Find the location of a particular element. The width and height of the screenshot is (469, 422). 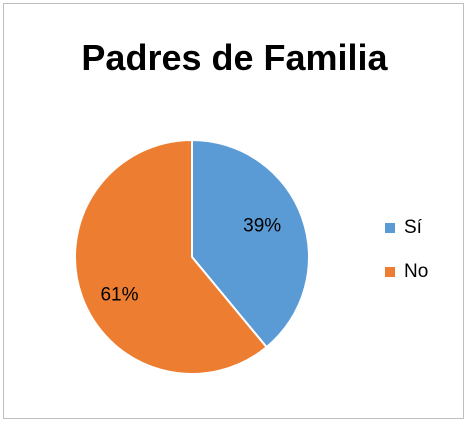

legend: Sí No is located at coordinates (420, 260).